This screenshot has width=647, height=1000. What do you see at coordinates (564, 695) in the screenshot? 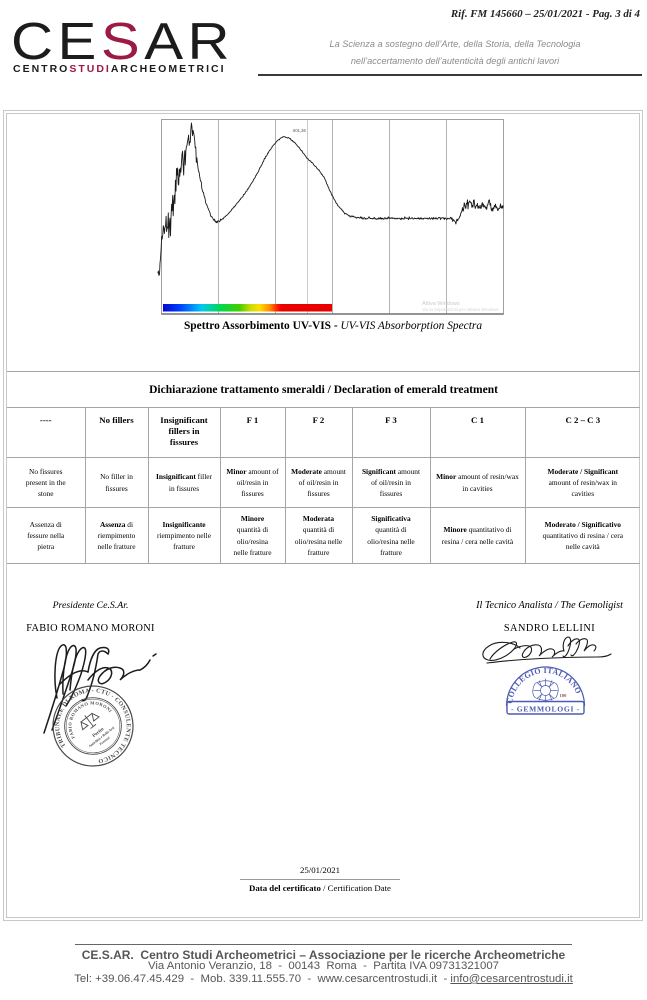
I see `svg-text: 100` at bounding box center [564, 695].